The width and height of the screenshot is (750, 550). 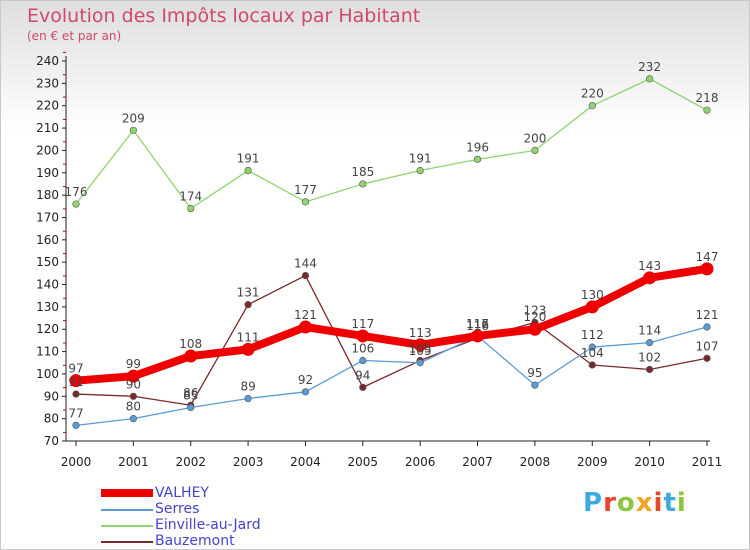 What do you see at coordinates (190, 395) in the screenshot?
I see `data-label: 85` at bounding box center [190, 395].